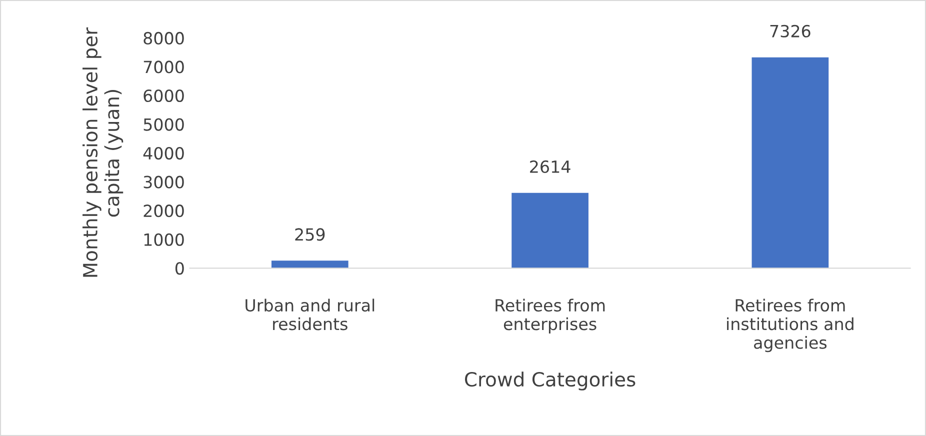 The width and height of the screenshot is (926, 436). What do you see at coordinates (310, 314) in the screenshot?
I see `x-tick-label: Urban and rural residents` at bounding box center [310, 314].